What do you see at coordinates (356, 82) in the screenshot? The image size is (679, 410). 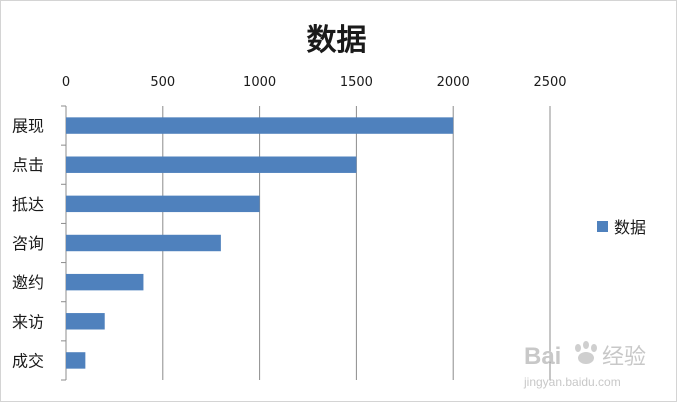 I see `x-tick-label: 1500` at bounding box center [356, 82].